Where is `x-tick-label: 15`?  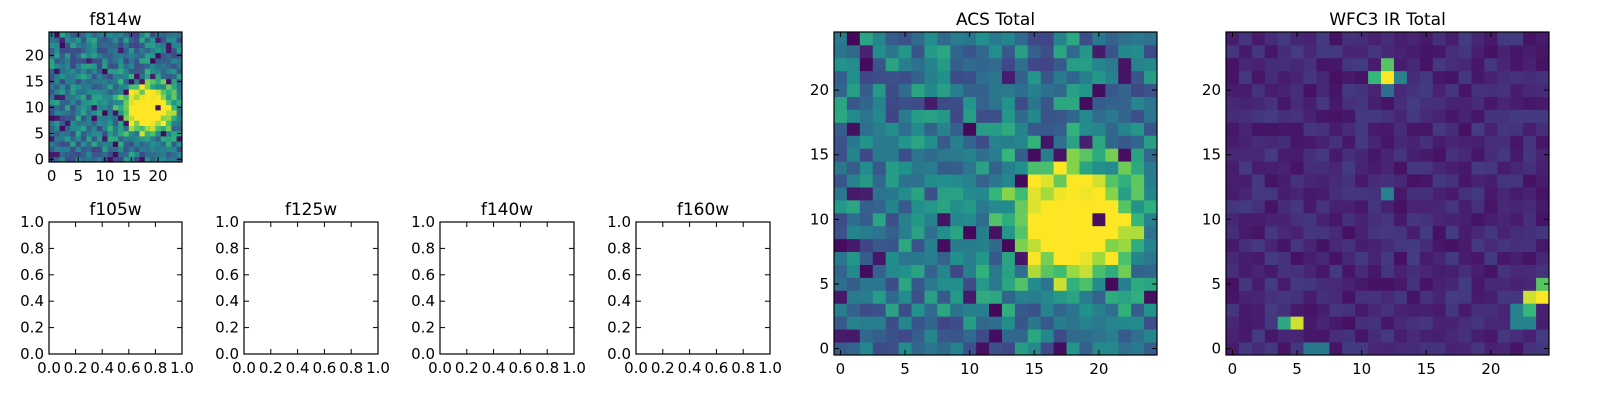 x-tick-label: 15 is located at coordinates (1034, 369).